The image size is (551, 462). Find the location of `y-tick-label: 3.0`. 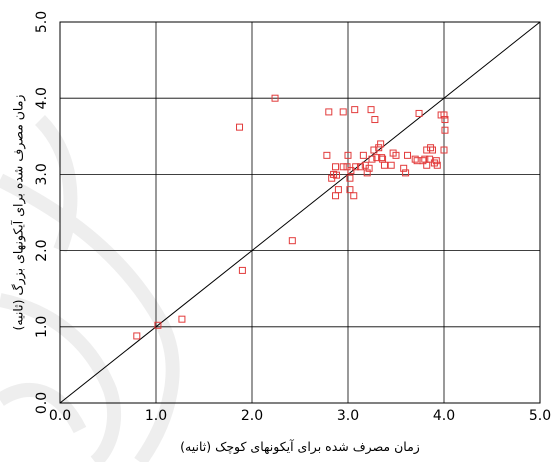

y-tick-label: 3.0 is located at coordinates (42, 174).